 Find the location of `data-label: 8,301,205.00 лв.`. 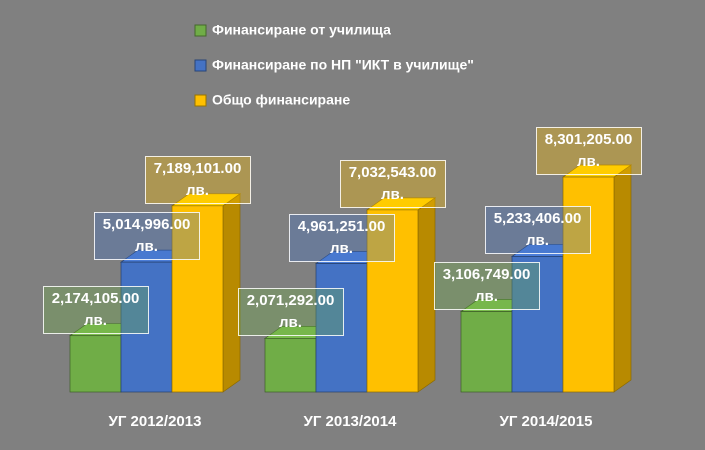

data-label: 8,301,205.00 лв. is located at coordinates (588, 151).